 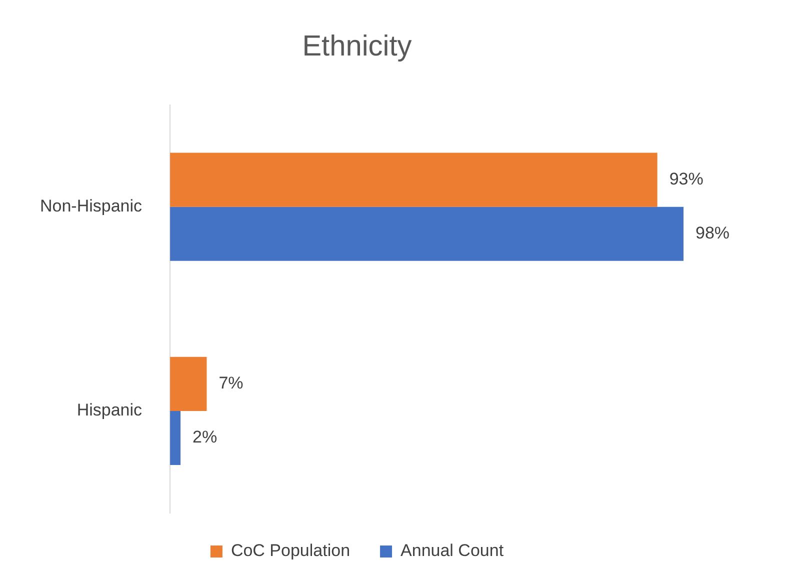 I want to click on chart-title: Ethnicity, so click(x=357, y=46).